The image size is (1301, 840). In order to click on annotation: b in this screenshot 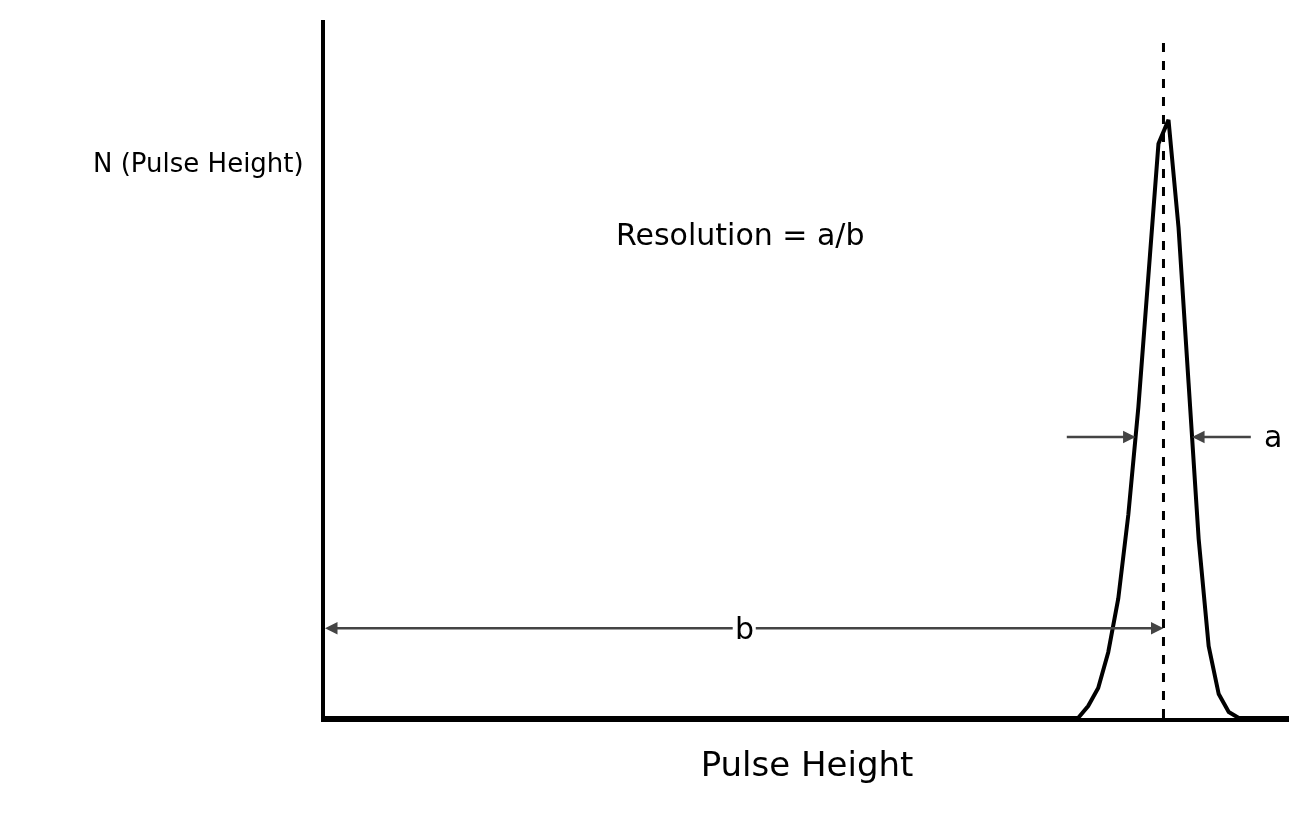, I will do `click(745, 628)`.